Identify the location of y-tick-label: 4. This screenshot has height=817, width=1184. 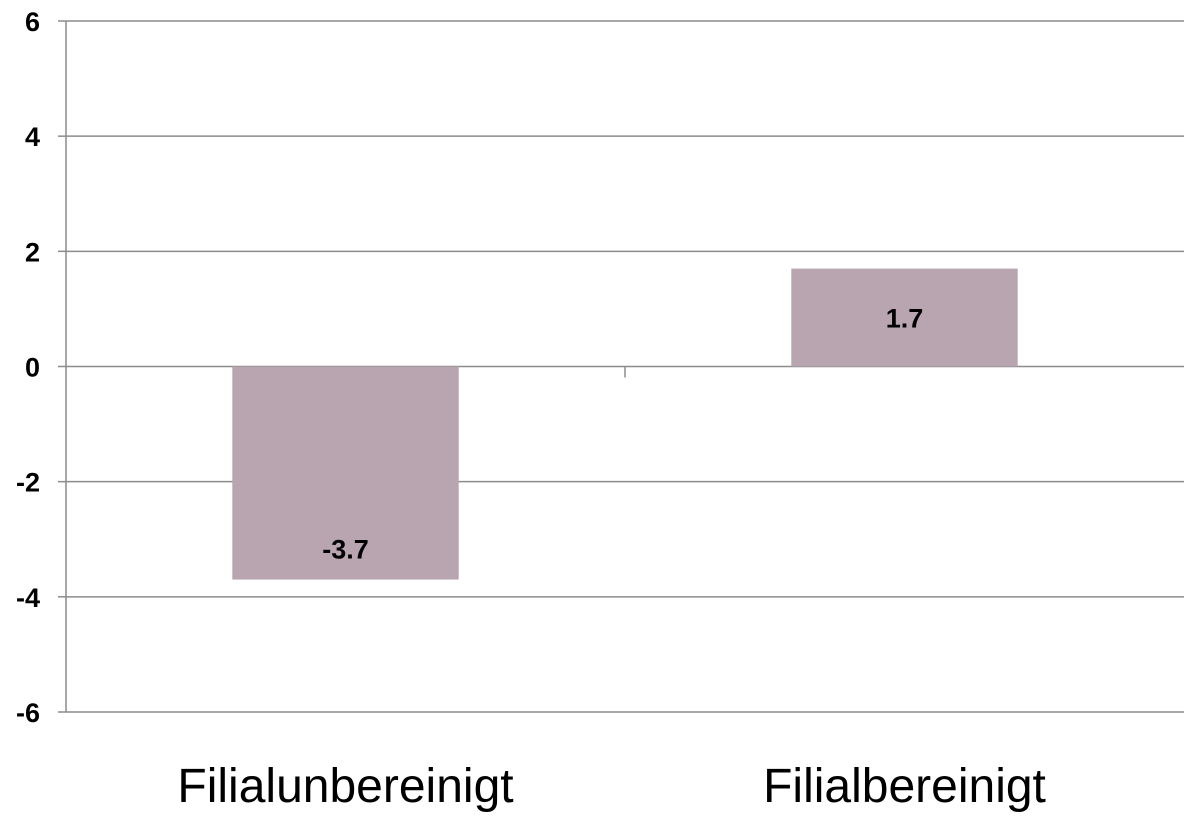
(32, 137).